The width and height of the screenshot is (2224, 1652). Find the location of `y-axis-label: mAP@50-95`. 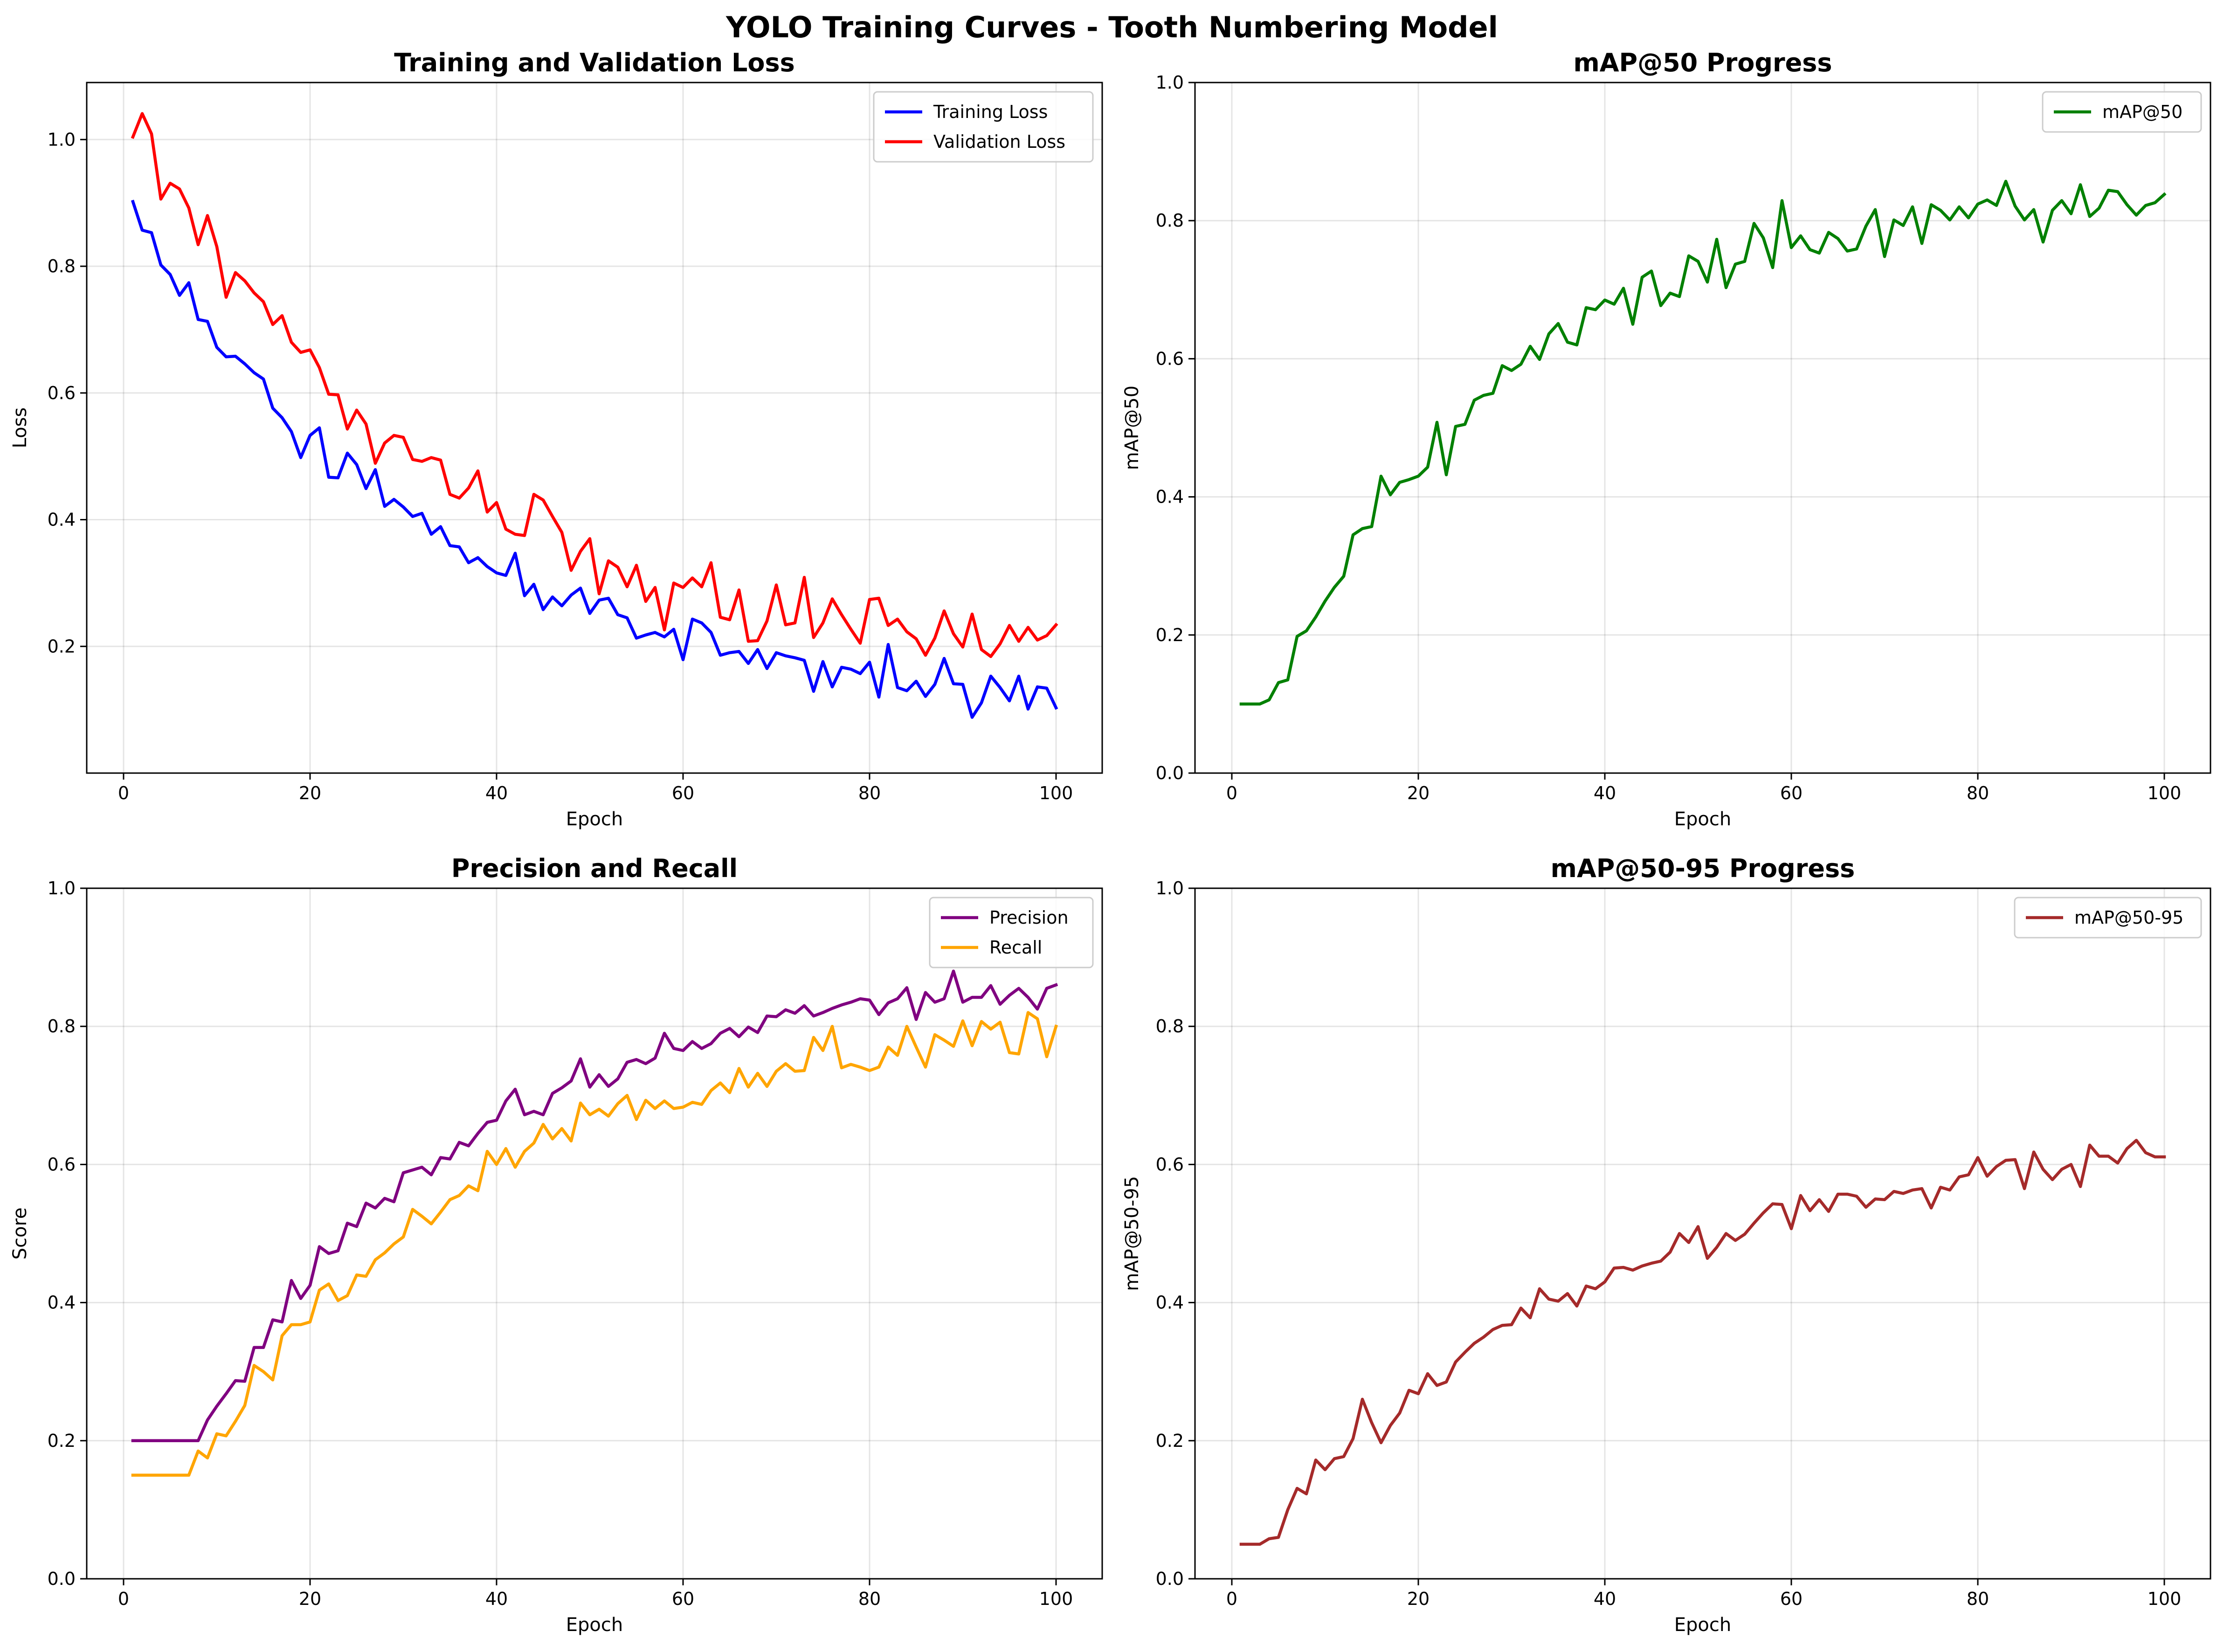

y-axis-label: mAP@50-95 is located at coordinates (1132, 1233).